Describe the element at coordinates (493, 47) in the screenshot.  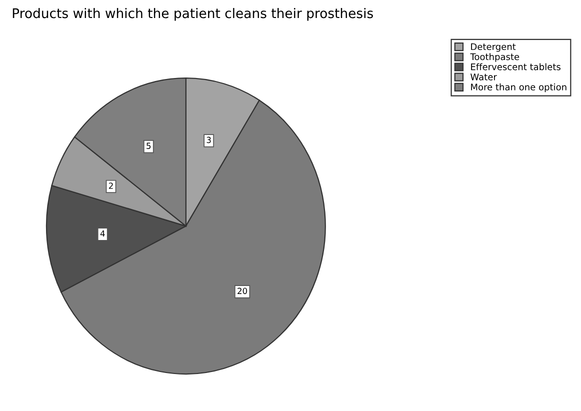
I see `legend-label: Detergent` at that location.